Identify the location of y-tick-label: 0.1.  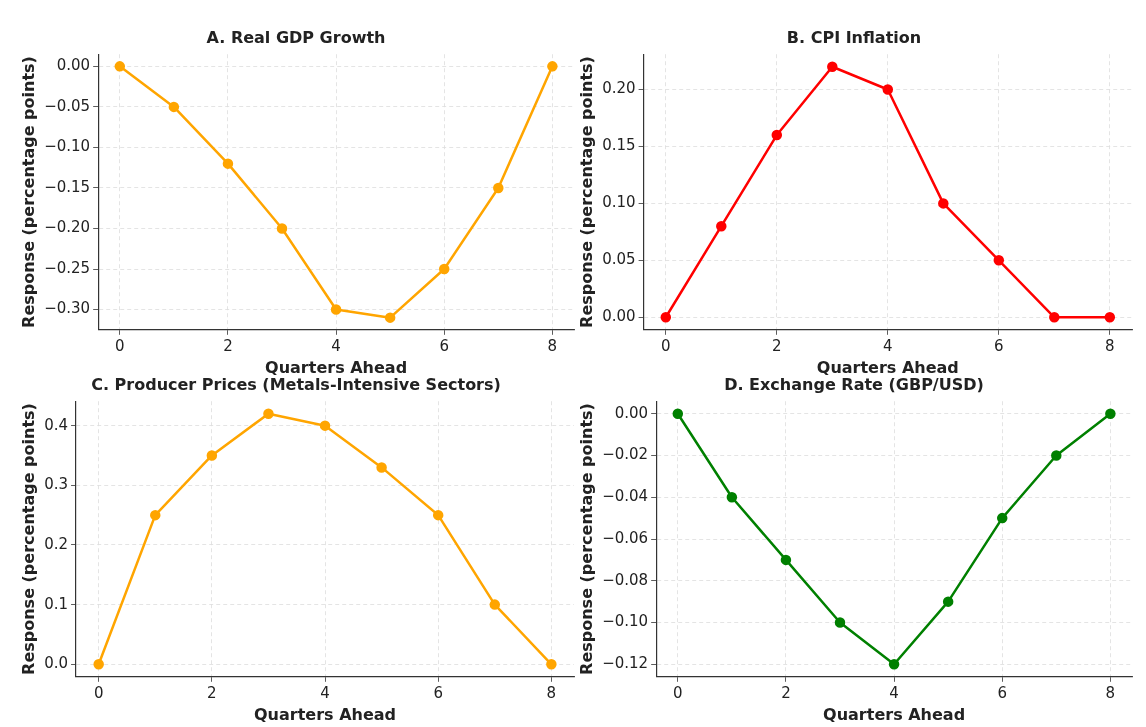
(56, 603).